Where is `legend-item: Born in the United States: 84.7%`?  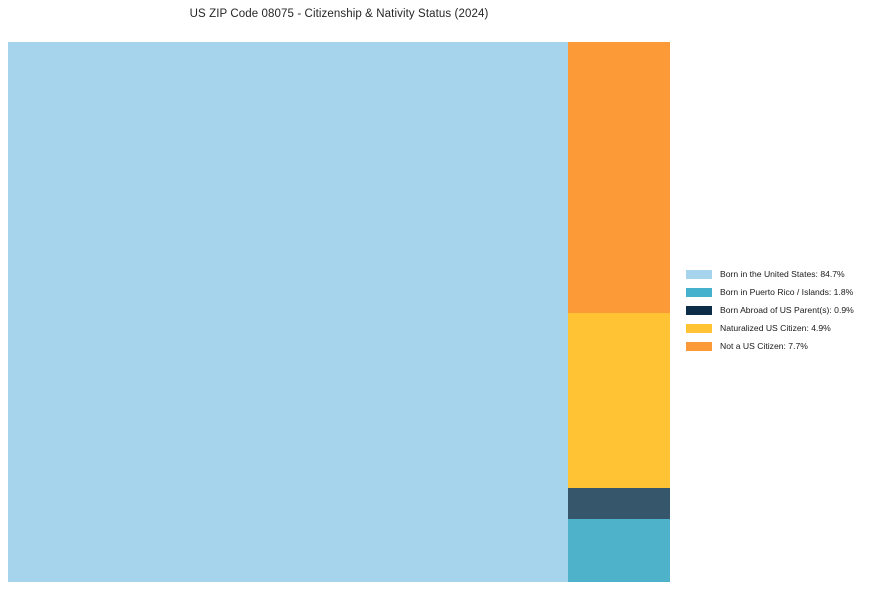 legend-item: Born in the United States: 84.7% is located at coordinates (784, 274).